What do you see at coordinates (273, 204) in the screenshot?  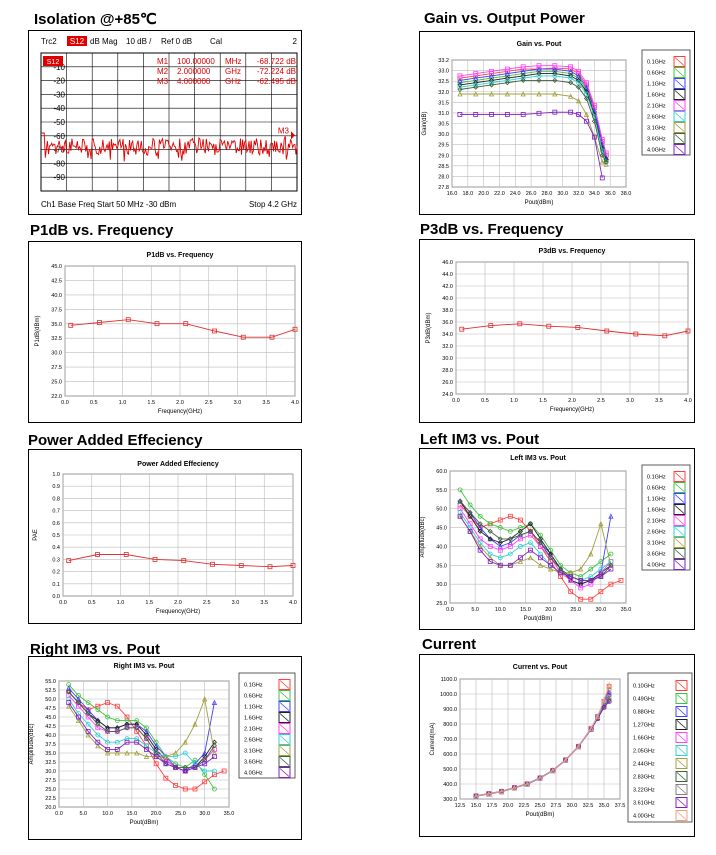 I see `iso-footer-right: Stop 4.2 GHz` at bounding box center [273, 204].